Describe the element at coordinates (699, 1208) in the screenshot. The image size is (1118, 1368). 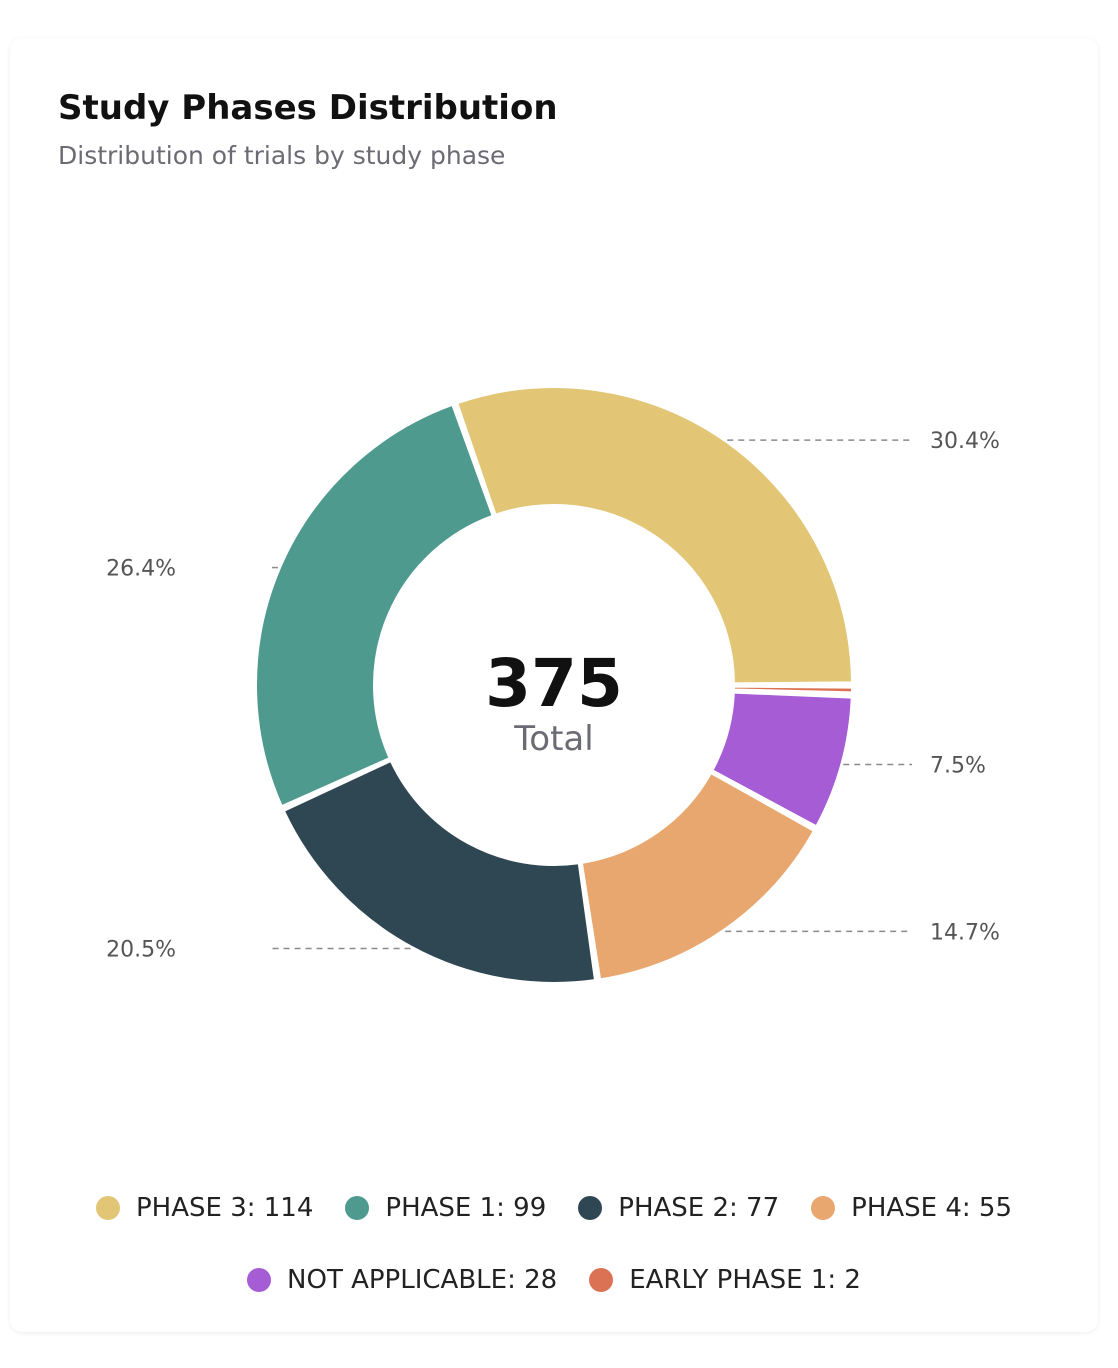
I see `legend-label: PHASE 2: 77` at that location.